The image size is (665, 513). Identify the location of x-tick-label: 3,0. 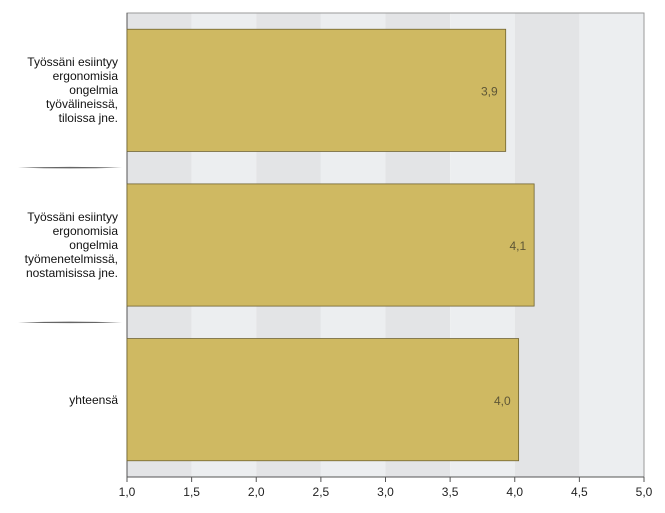
(385, 492).